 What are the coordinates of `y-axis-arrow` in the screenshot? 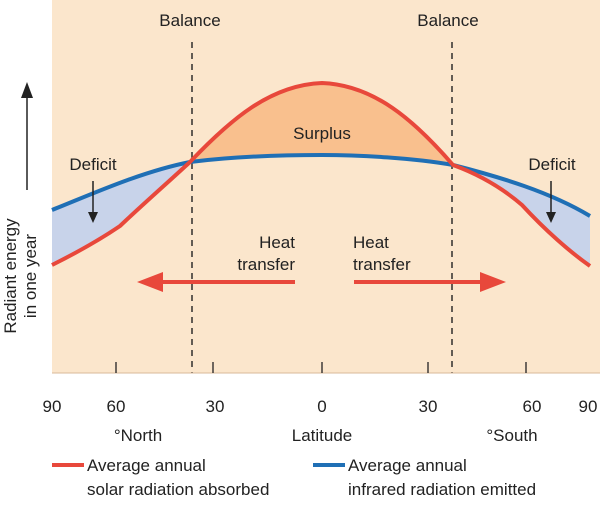 It's located at (27, 136).